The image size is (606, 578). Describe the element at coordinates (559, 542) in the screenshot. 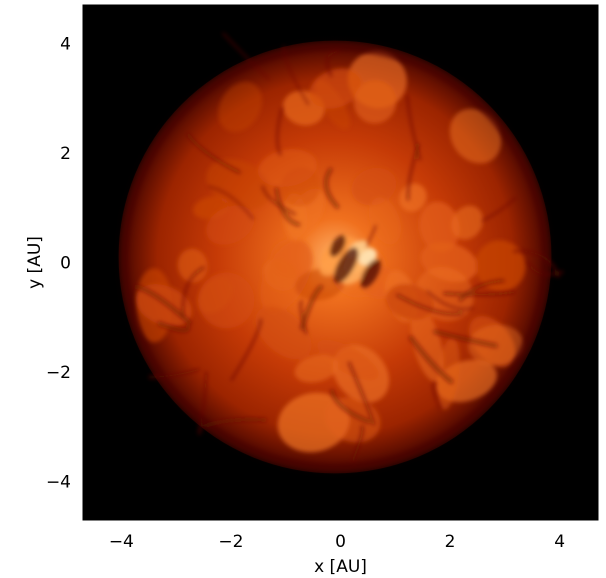

I see `x-tick-label: 4` at that location.